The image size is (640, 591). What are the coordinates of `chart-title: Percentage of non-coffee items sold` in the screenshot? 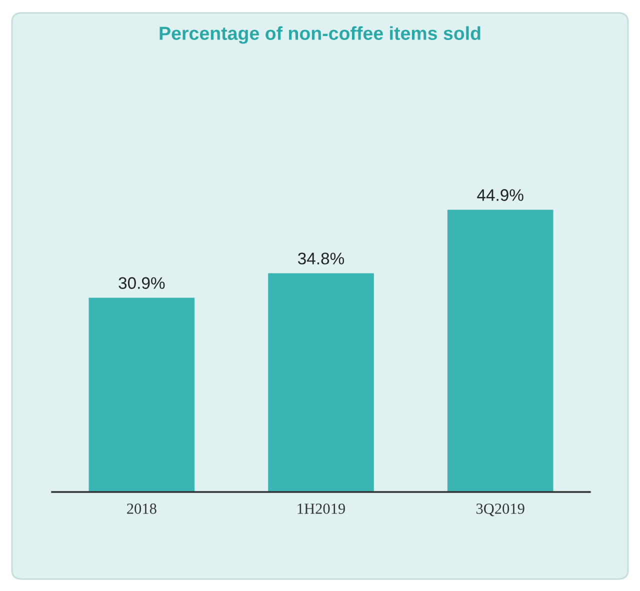 It's located at (320, 35).